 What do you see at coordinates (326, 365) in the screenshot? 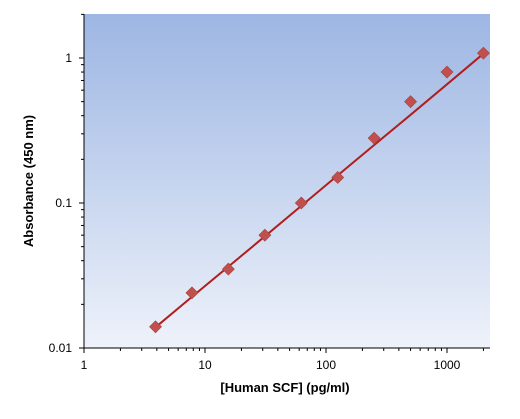
I see `x-tick-label: 100` at bounding box center [326, 365].